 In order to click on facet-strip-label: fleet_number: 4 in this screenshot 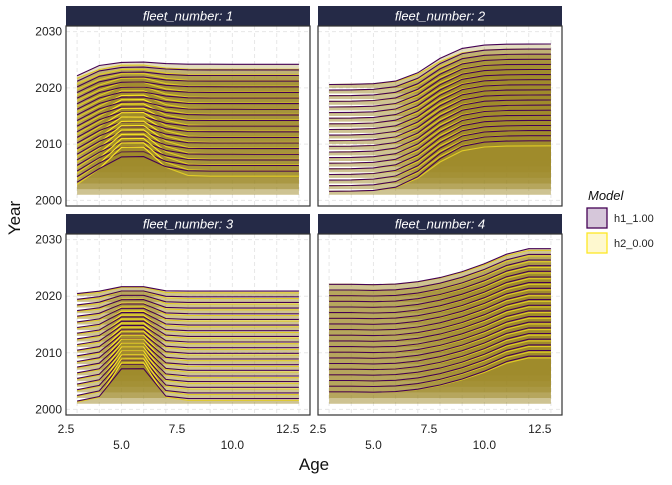, I will do `click(440, 224)`.